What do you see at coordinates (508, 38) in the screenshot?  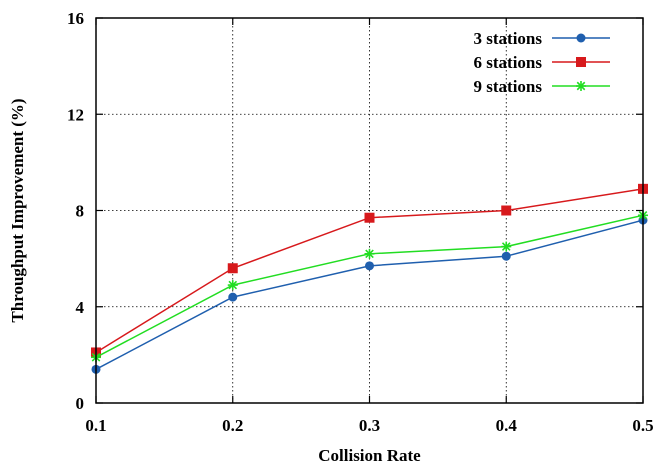 I see `legend-label-0: 3 stations` at bounding box center [508, 38].